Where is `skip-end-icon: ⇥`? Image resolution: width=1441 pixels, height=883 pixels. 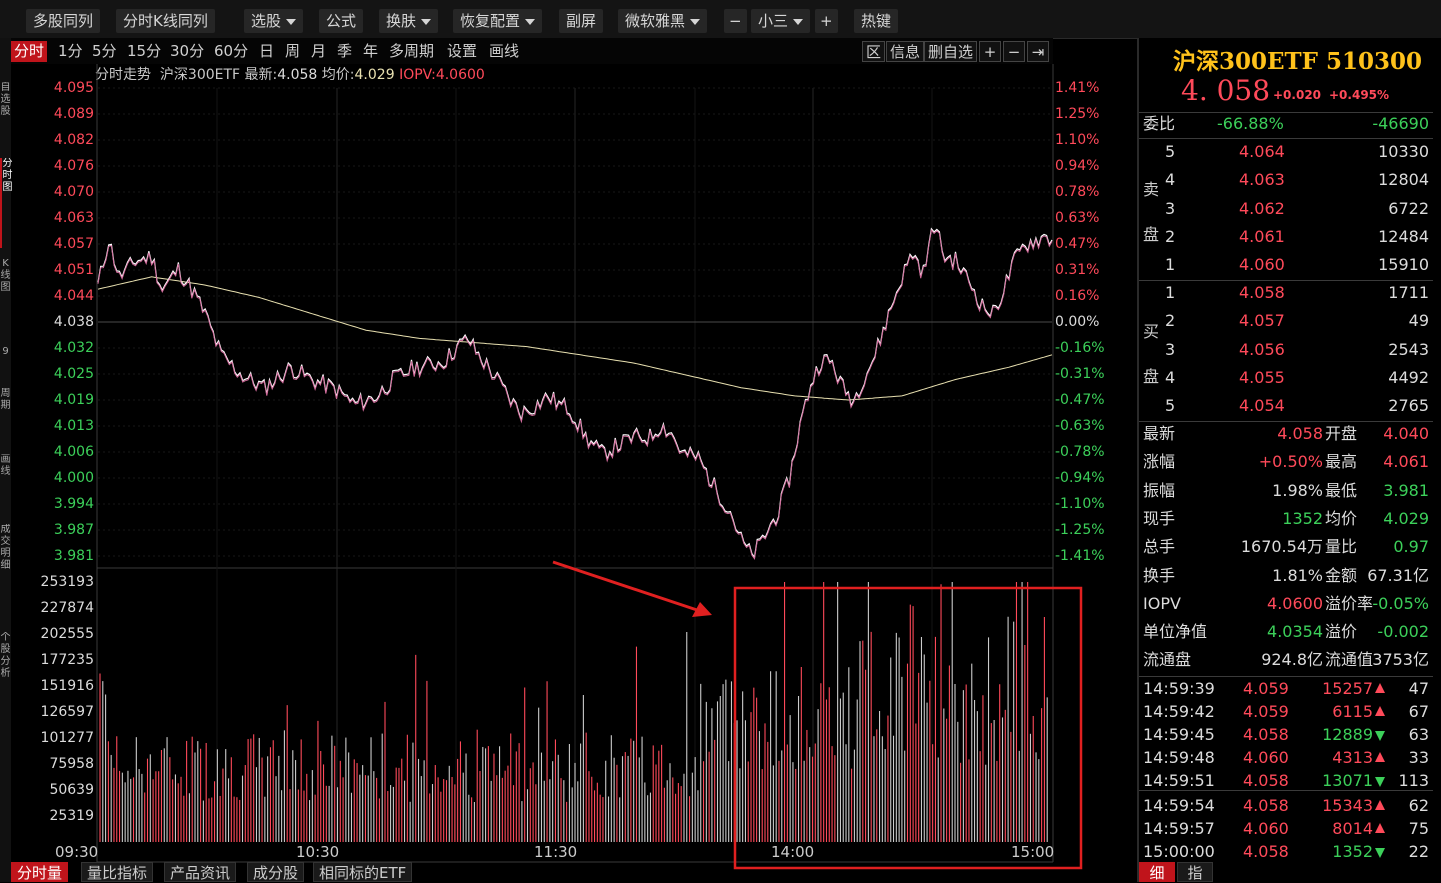 skip-end-icon: ⇥ is located at coordinates (1038, 51).